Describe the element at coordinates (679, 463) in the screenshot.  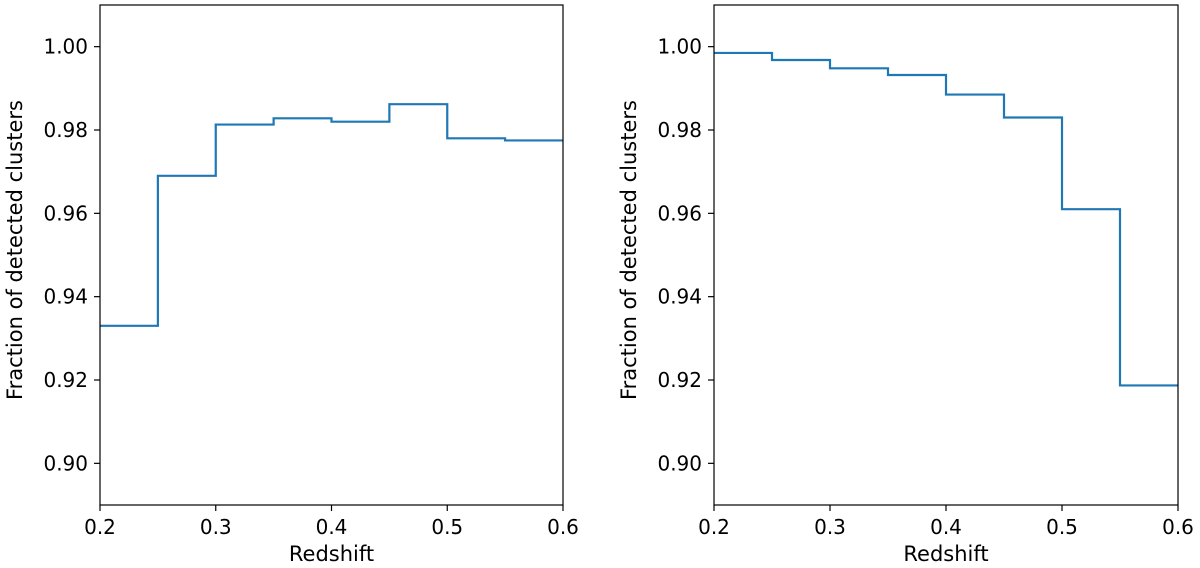
I see `right-y-tick-label: 0.90` at that location.